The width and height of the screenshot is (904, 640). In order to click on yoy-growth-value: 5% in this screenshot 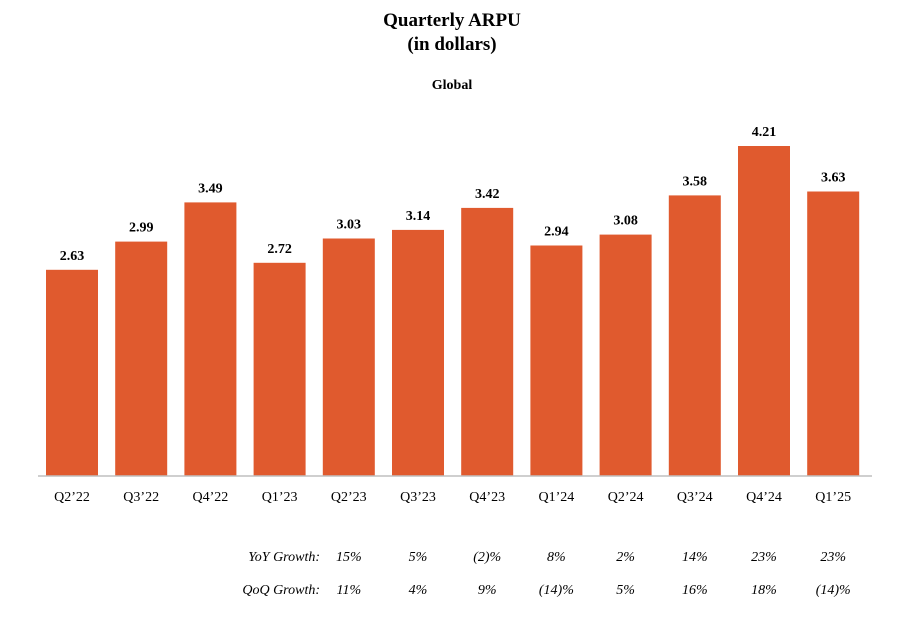, I will do `click(418, 557)`.